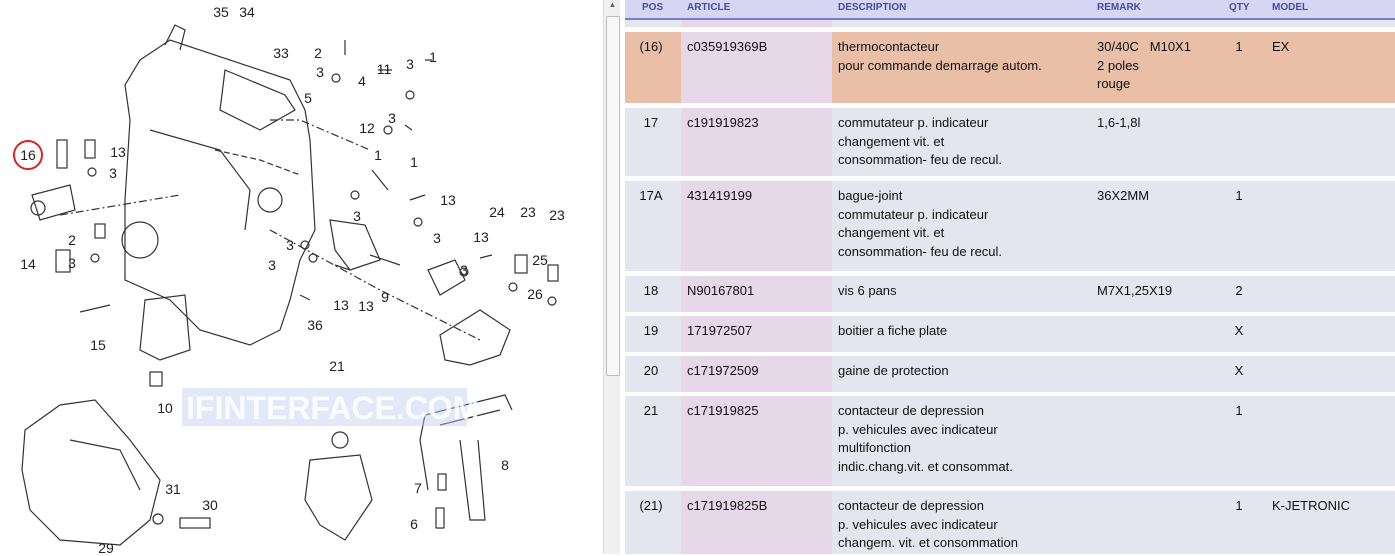 The width and height of the screenshot is (1395, 556). I want to click on callout-label: 24, so click(497, 212).